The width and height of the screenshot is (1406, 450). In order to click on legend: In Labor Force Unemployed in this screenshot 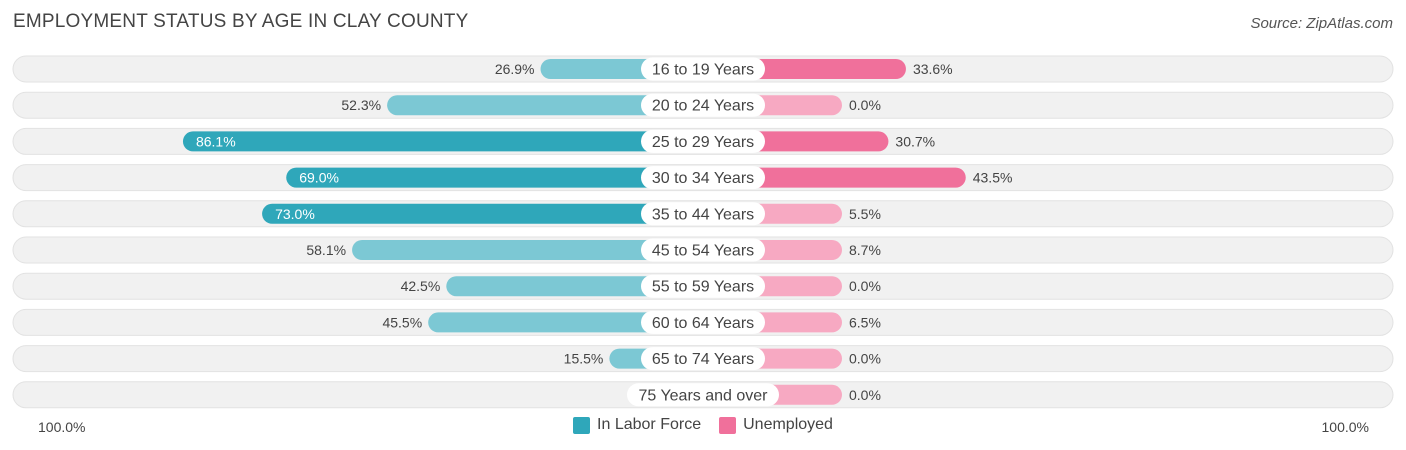, I will do `click(703, 425)`.